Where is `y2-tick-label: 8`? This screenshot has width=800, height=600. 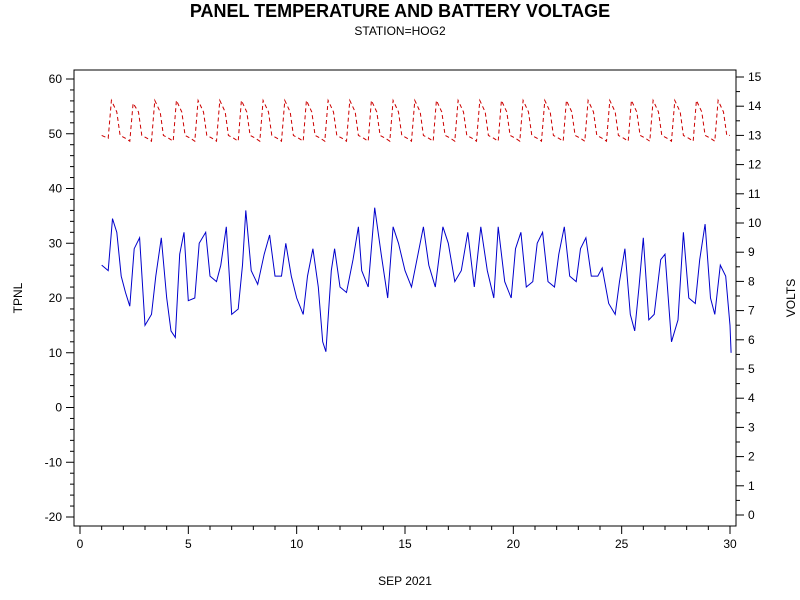
y2-tick-label: 8 is located at coordinates (751, 281).